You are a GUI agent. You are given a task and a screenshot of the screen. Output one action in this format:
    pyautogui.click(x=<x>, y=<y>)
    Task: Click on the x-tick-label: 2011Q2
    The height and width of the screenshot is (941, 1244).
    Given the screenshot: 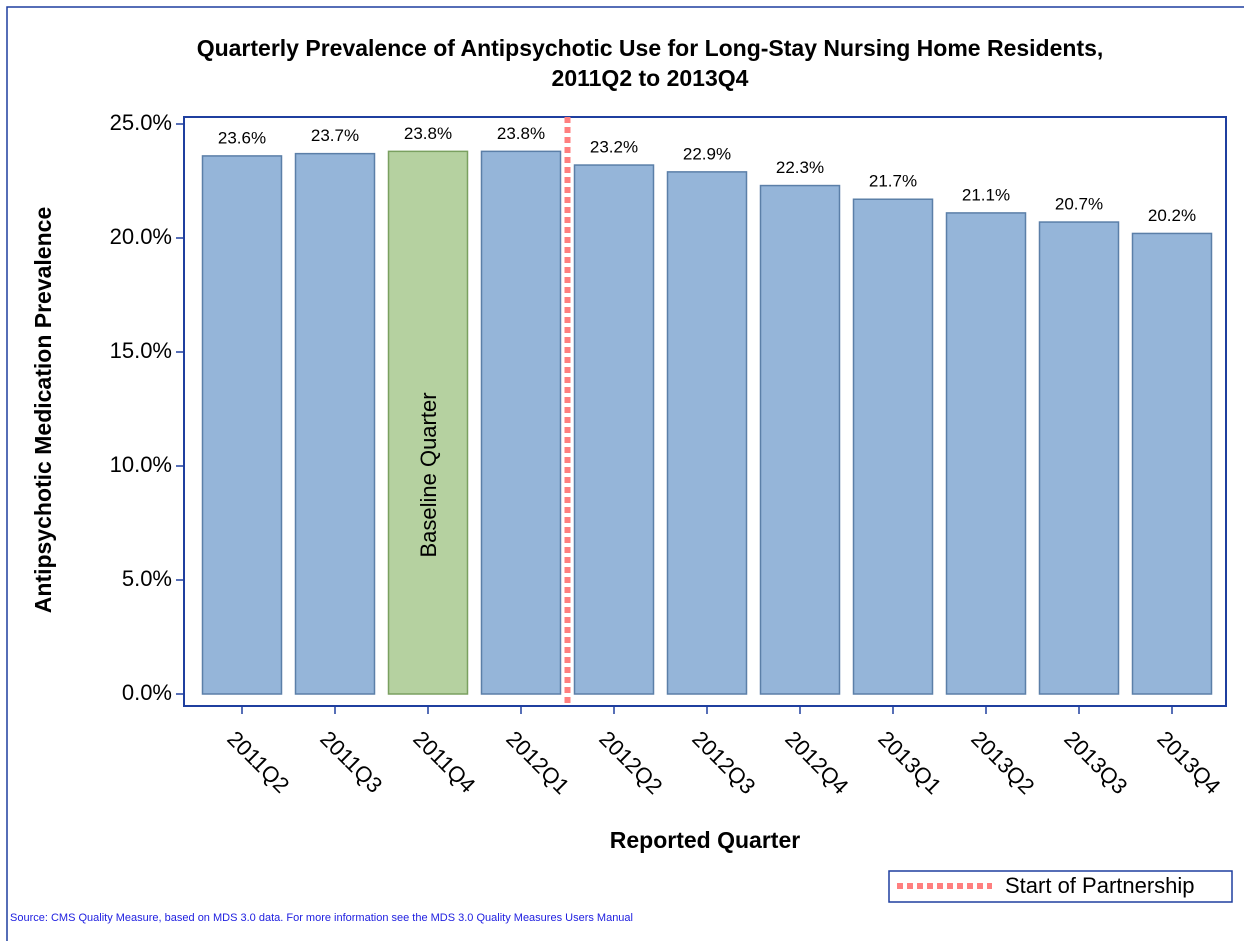 What is the action you would take?
    pyautogui.click(x=258, y=762)
    